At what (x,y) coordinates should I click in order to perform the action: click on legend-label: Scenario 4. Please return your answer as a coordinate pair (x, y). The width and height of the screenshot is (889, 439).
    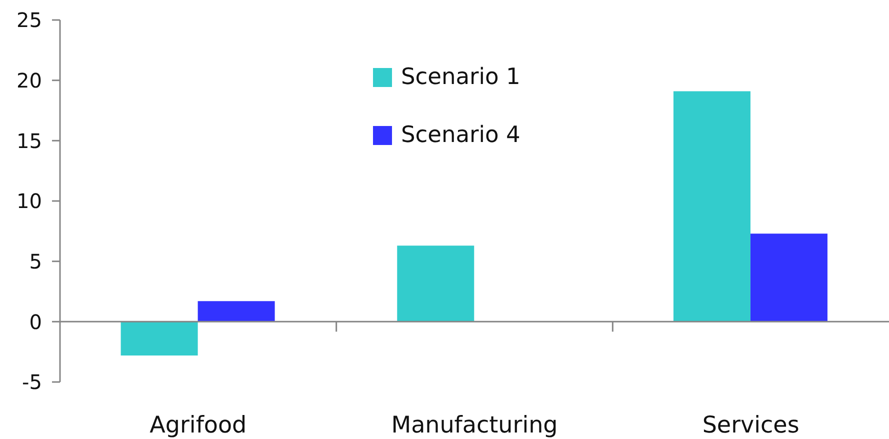
    Looking at the image, I should click on (460, 135).